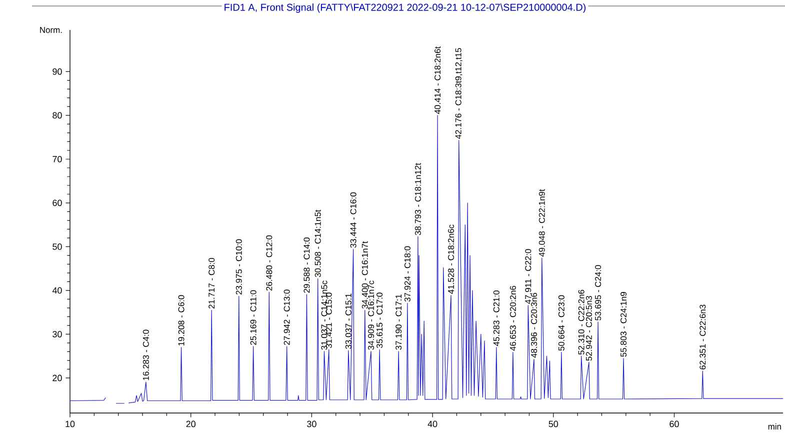  What do you see at coordinates (211, 283) in the screenshot?
I see `annotation: 21.717 - C8:0` at bounding box center [211, 283].